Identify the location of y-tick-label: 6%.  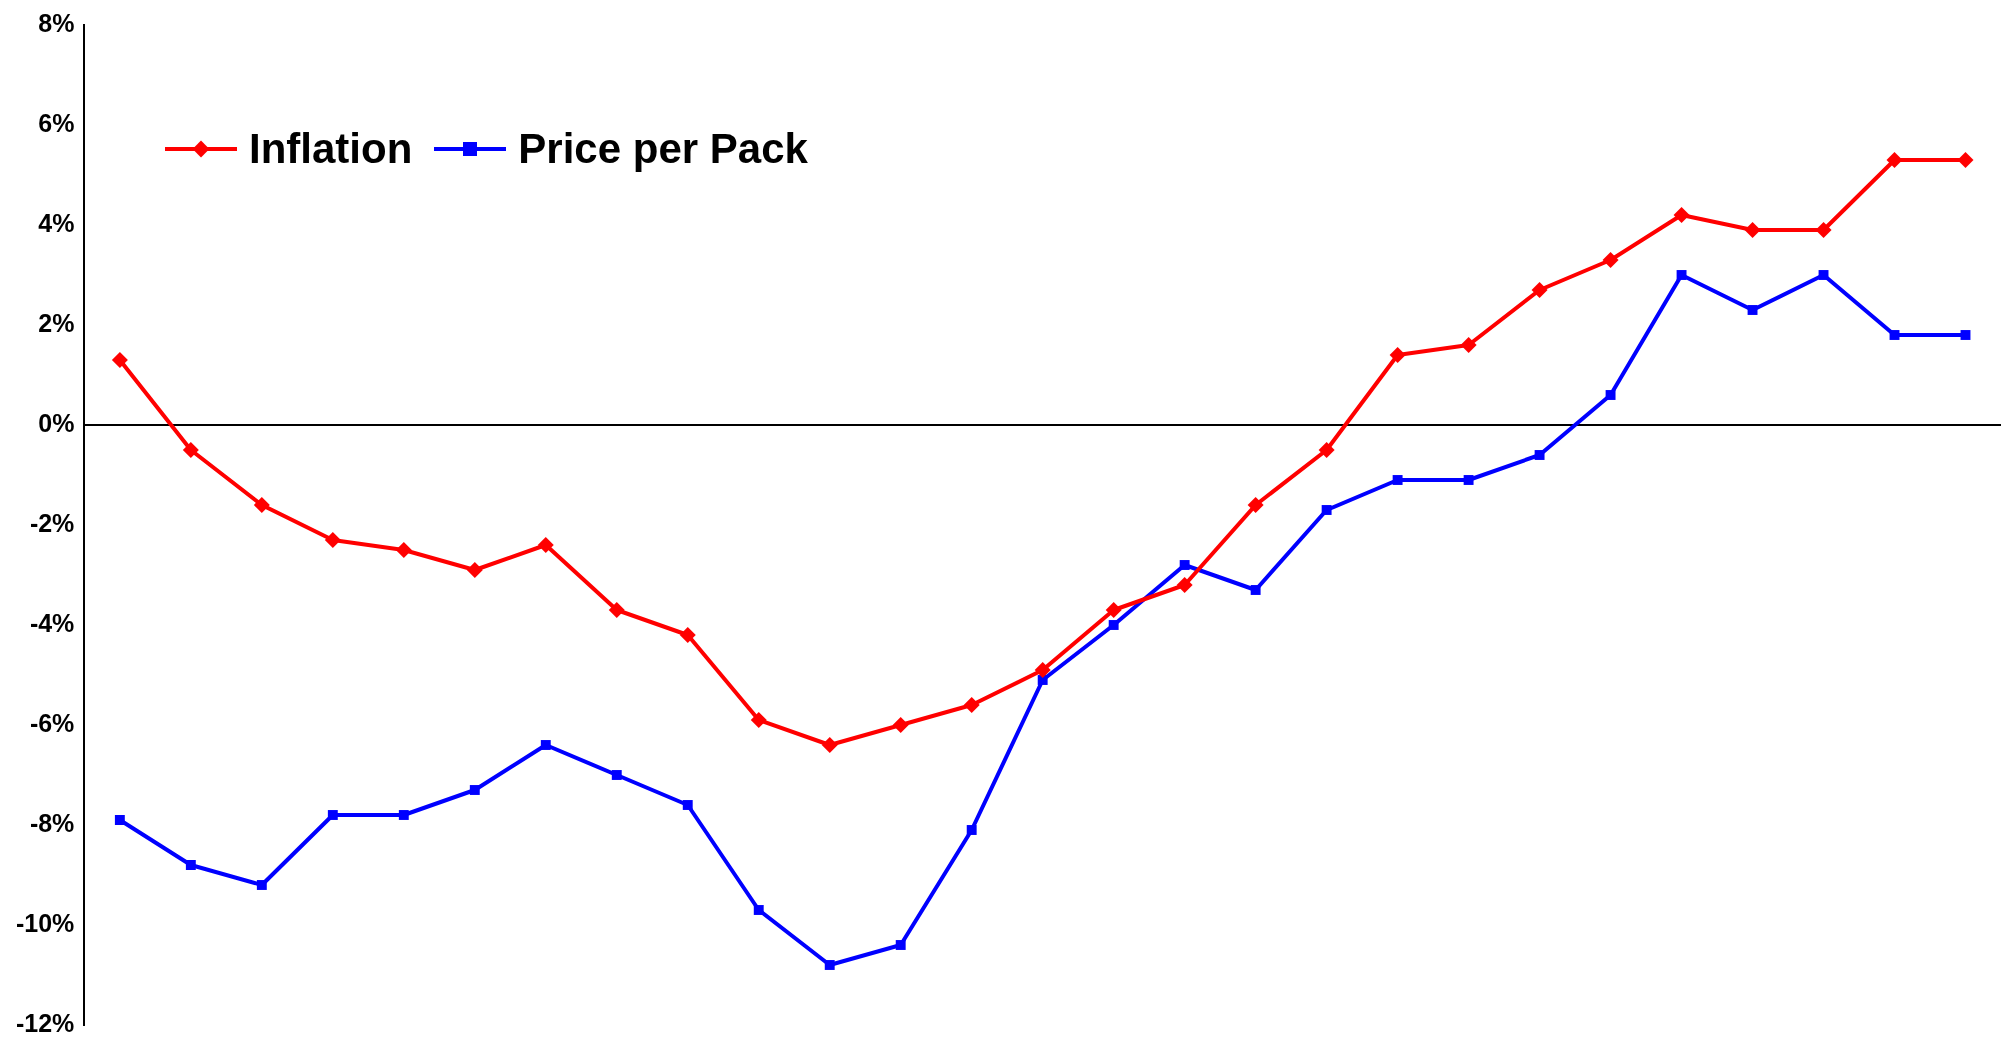
(56, 122).